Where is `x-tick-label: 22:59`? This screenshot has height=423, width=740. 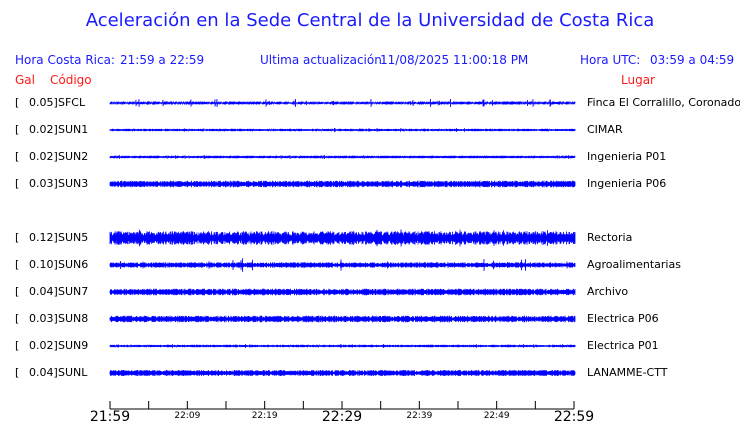 x-tick-label: 22:59 is located at coordinates (574, 416).